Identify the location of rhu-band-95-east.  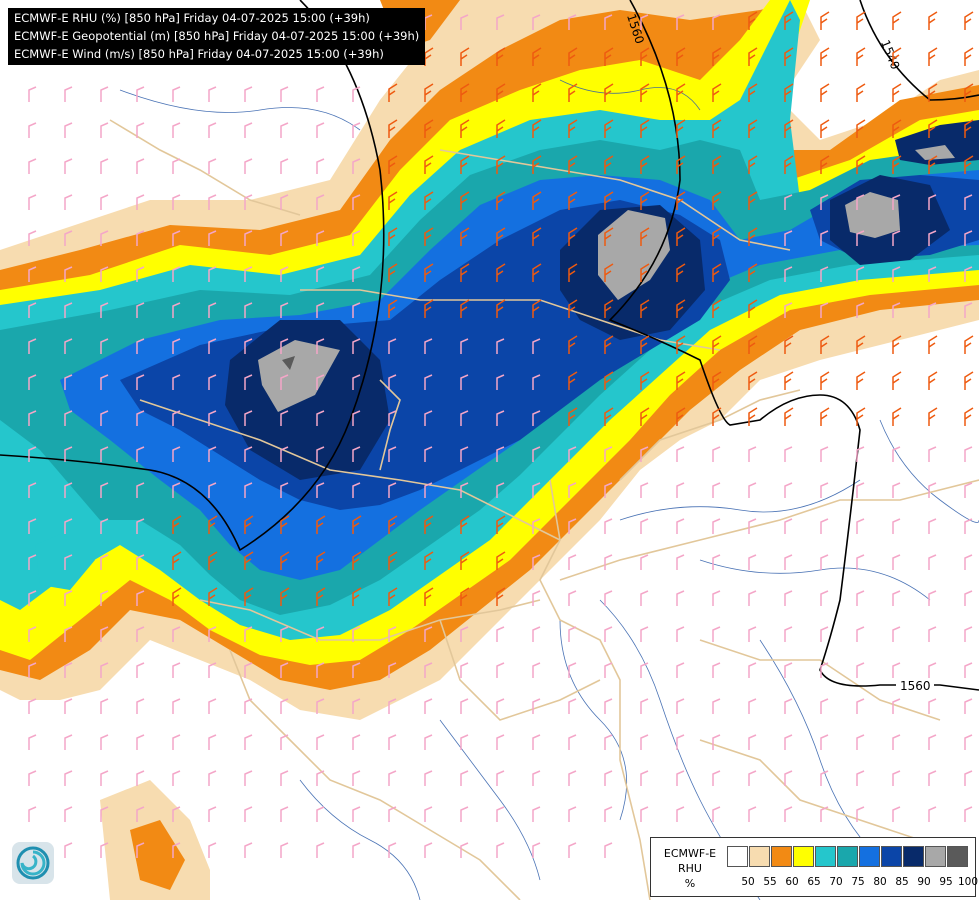
(872, 215).